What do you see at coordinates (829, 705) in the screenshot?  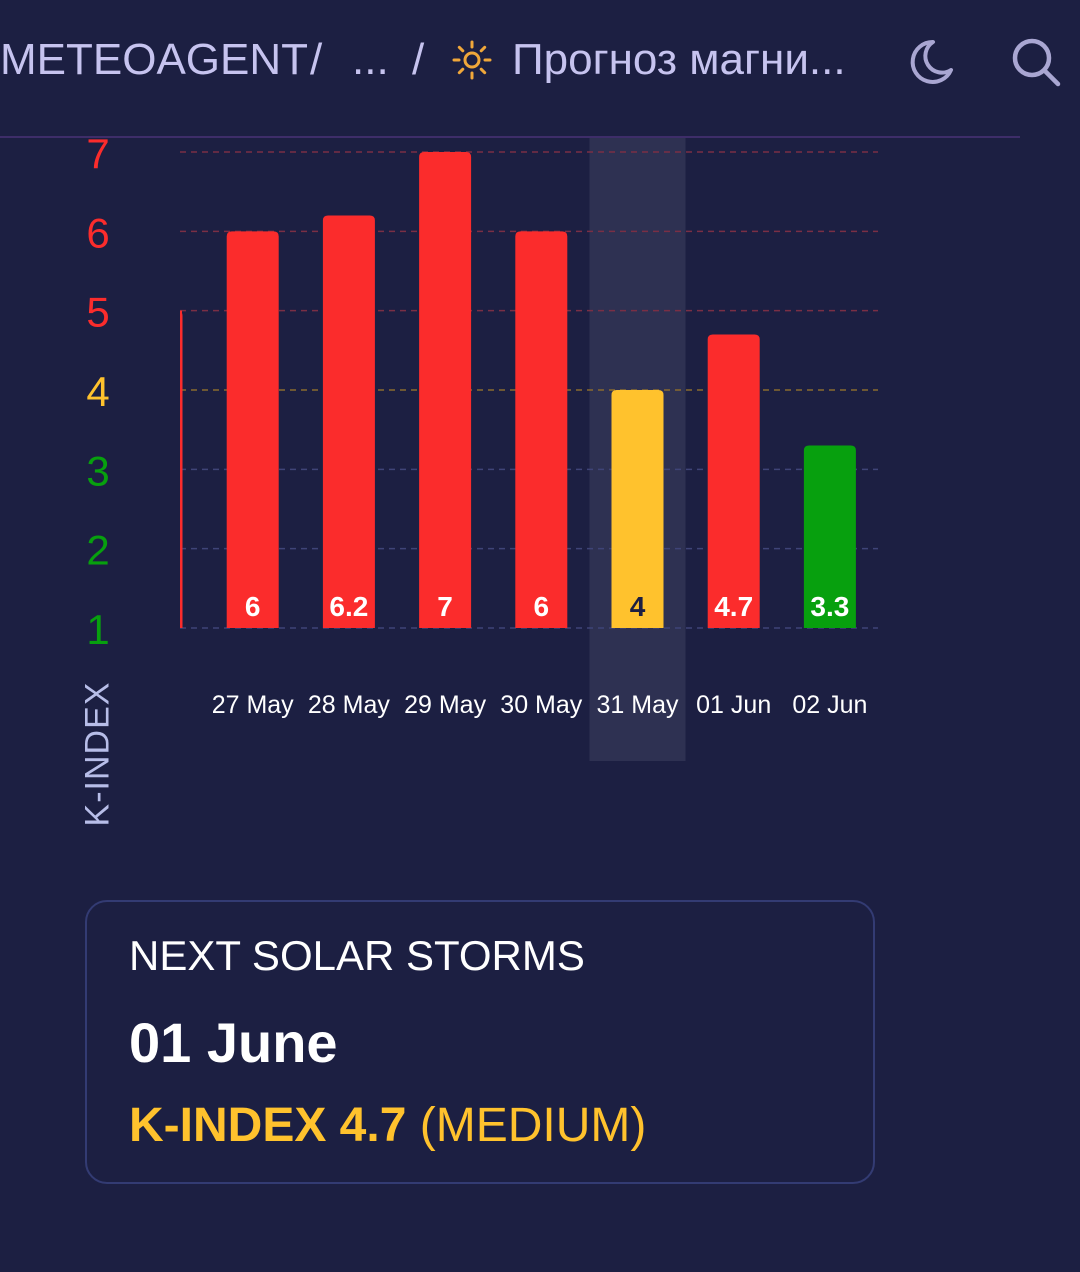 I see `x-tick-label: 02 Jun` at bounding box center [829, 705].